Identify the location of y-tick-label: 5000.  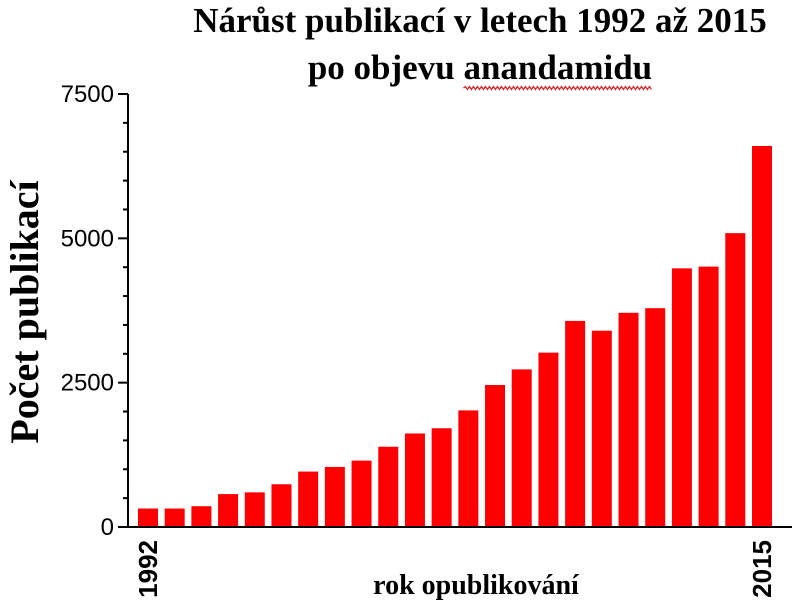
(87, 238).